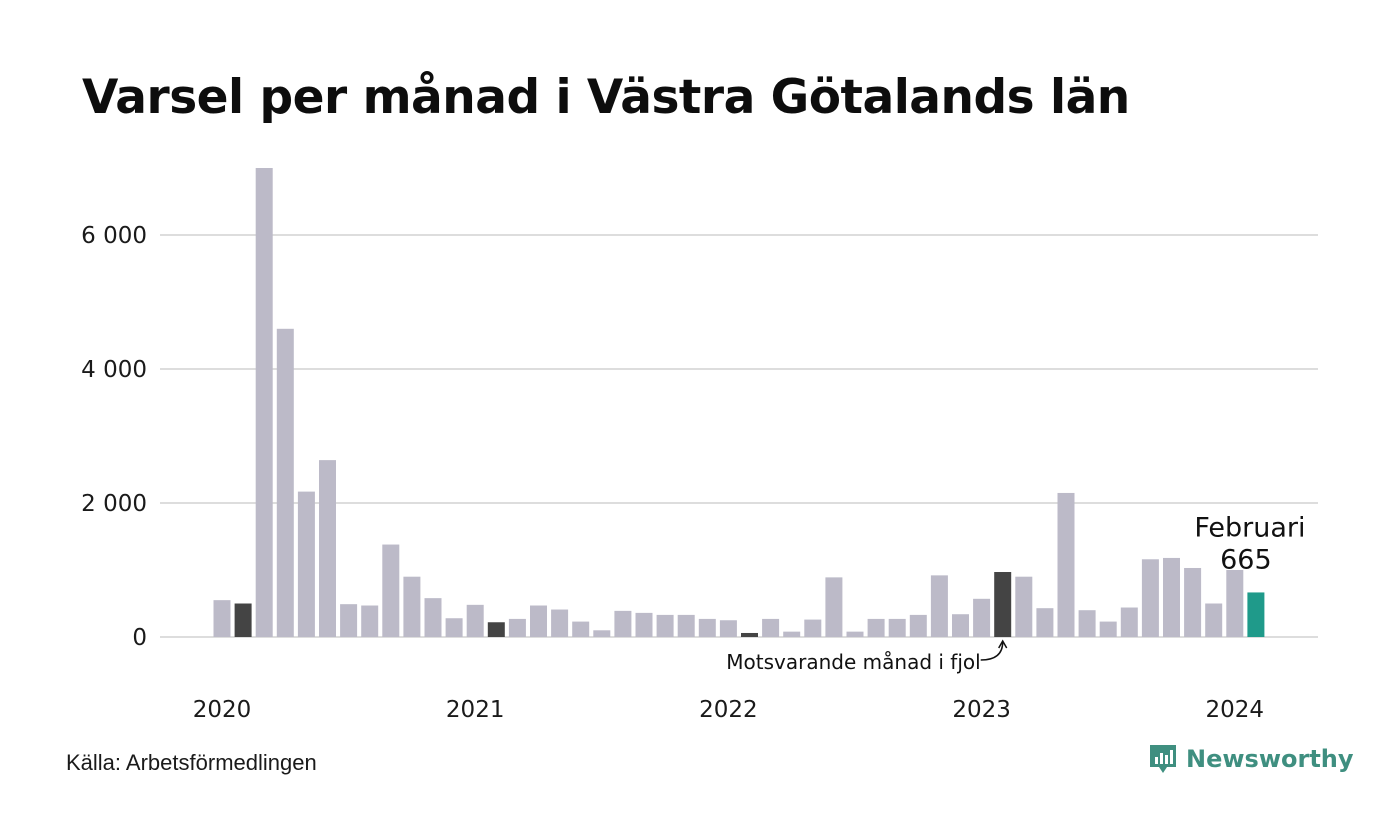 The height and width of the screenshot is (840, 1400). Describe the element at coordinates (222, 710) in the screenshot. I see `x-tick-label: 2020` at that location.